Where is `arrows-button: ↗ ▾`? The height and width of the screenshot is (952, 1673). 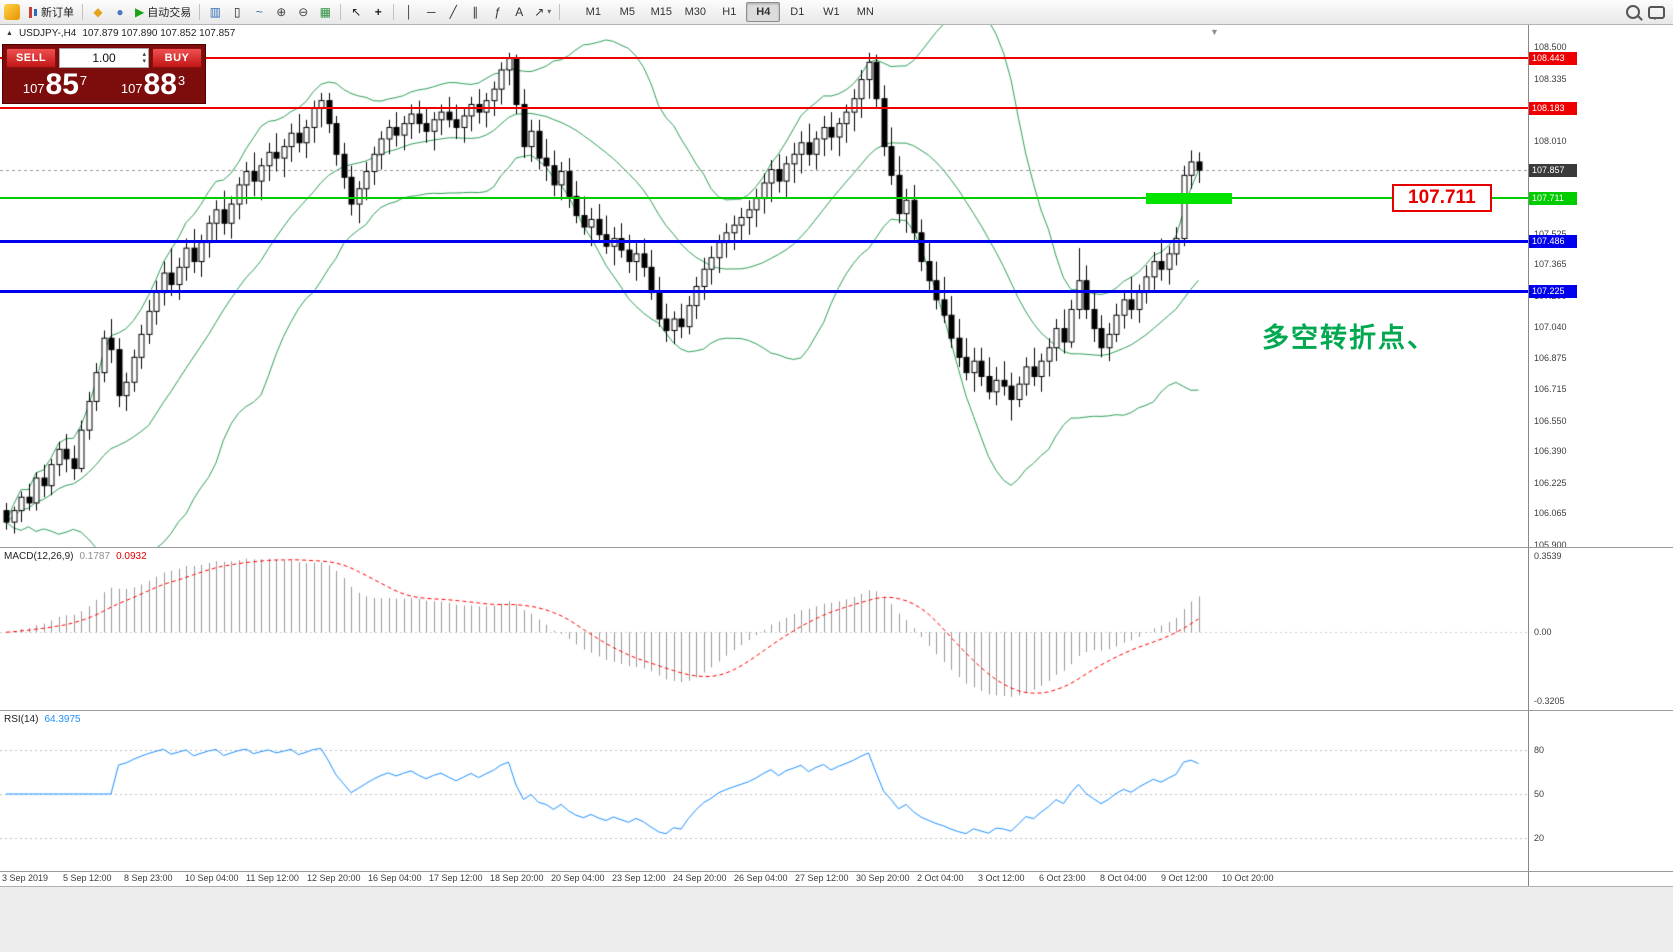 arrows-button: ↗ ▾ is located at coordinates (542, 12).